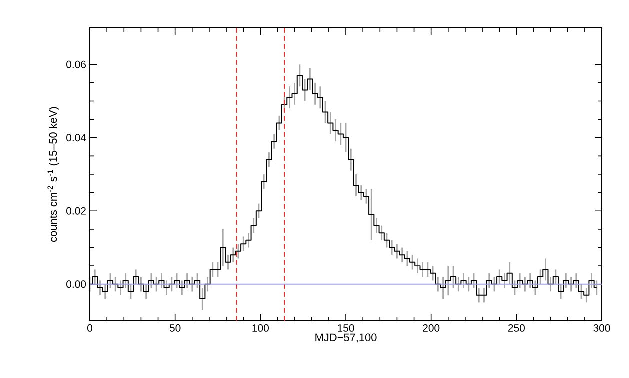 Image resolution: width=629 pixels, height=378 pixels. I want to click on x-tick-label: 200, so click(431, 328).